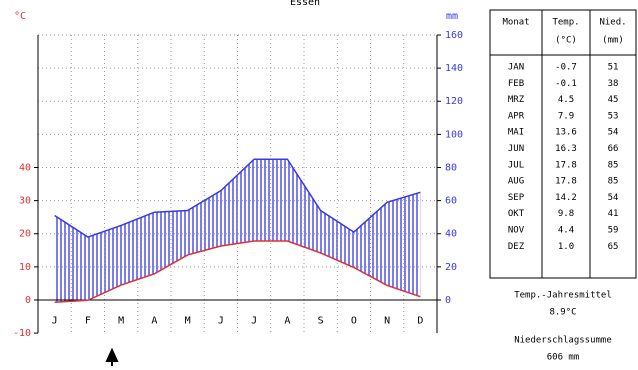 This screenshot has height=370, width=638. What do you see at coordinates (566, 133) in the screenshot?
I see `table-temp: 13.6` at bounding box center [566, 133].